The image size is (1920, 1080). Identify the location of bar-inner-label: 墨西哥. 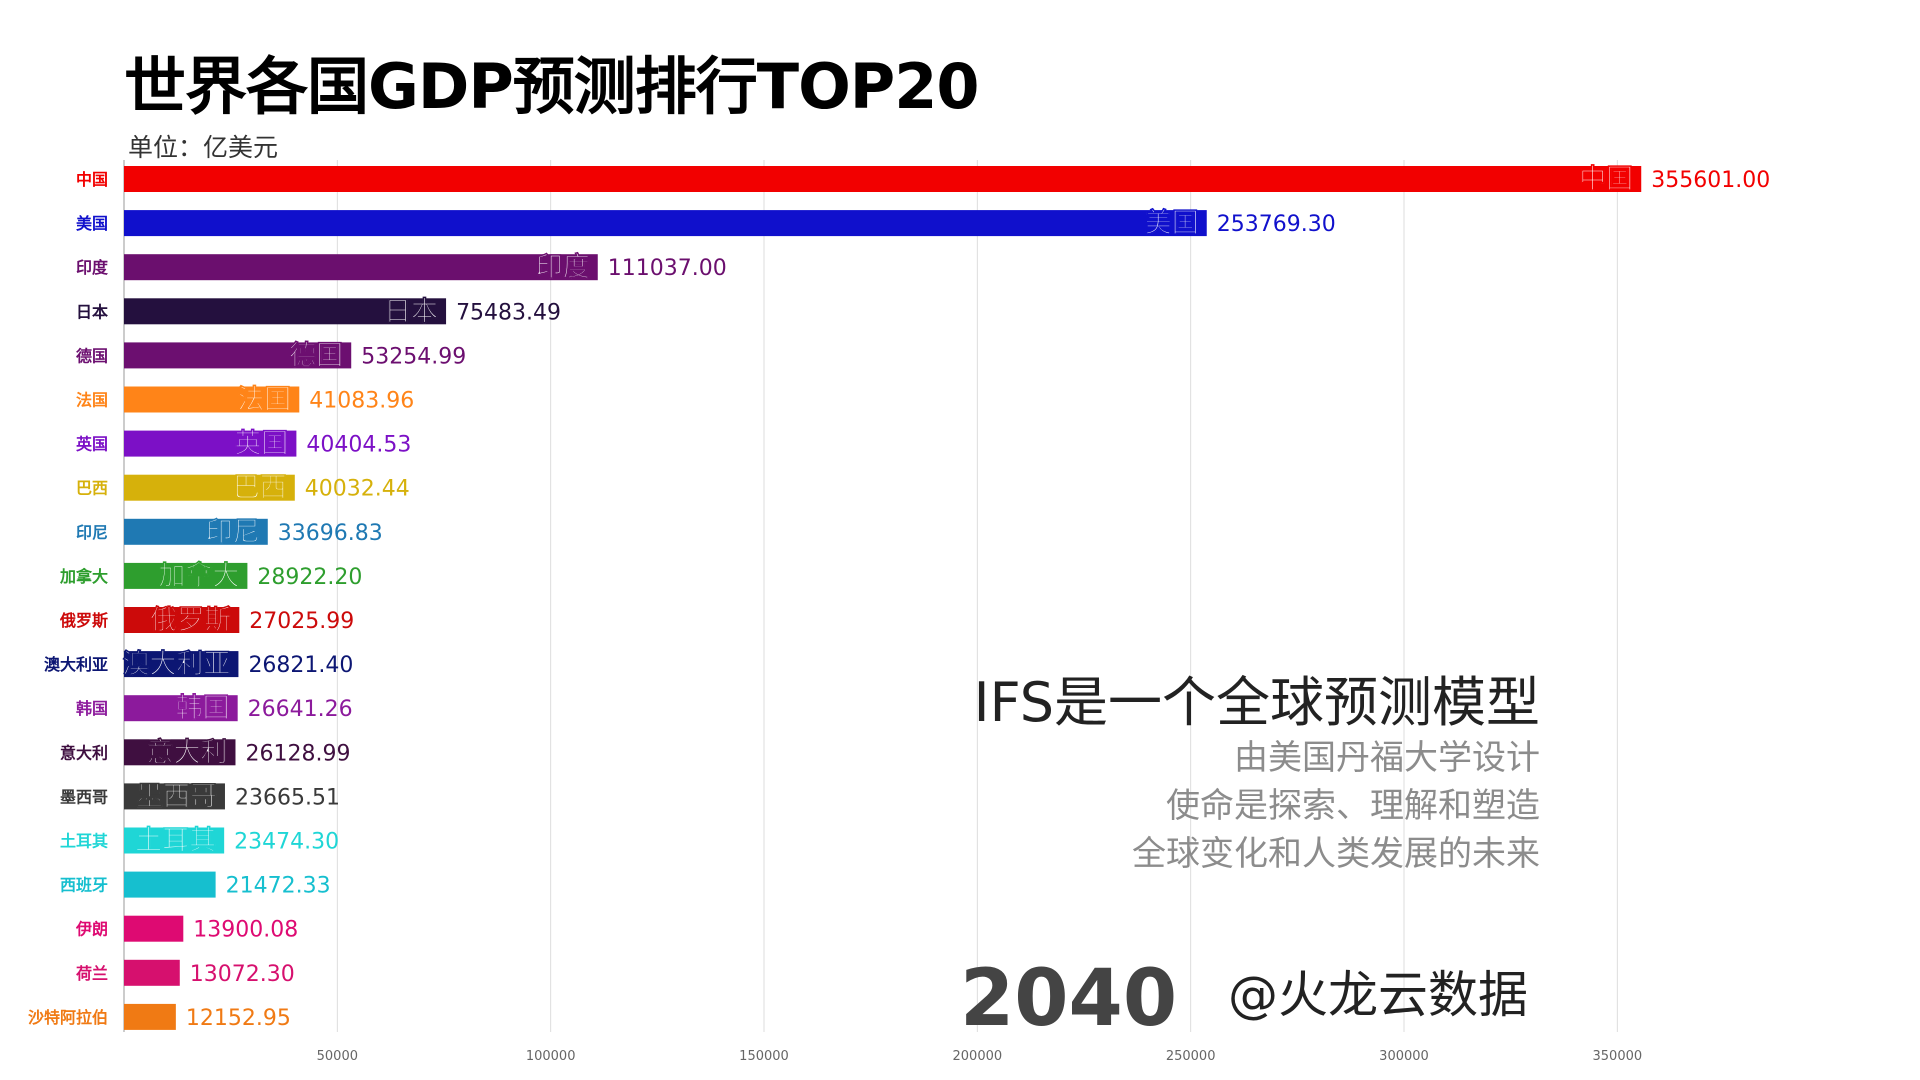
(176, 796).